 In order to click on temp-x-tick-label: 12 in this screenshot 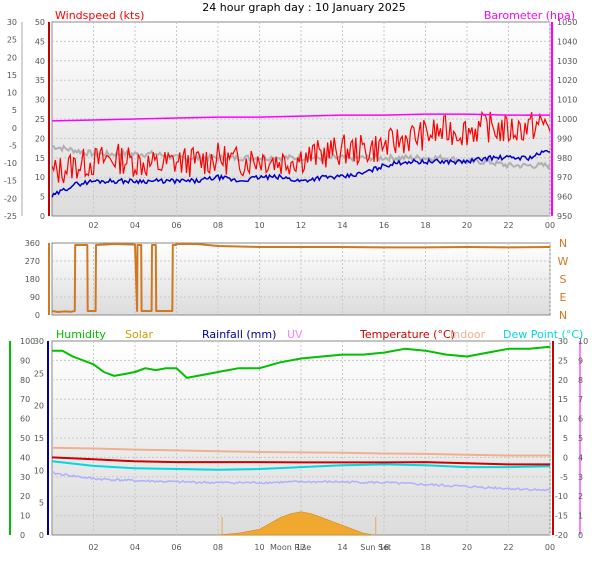, I will do `click(301, 547)`.